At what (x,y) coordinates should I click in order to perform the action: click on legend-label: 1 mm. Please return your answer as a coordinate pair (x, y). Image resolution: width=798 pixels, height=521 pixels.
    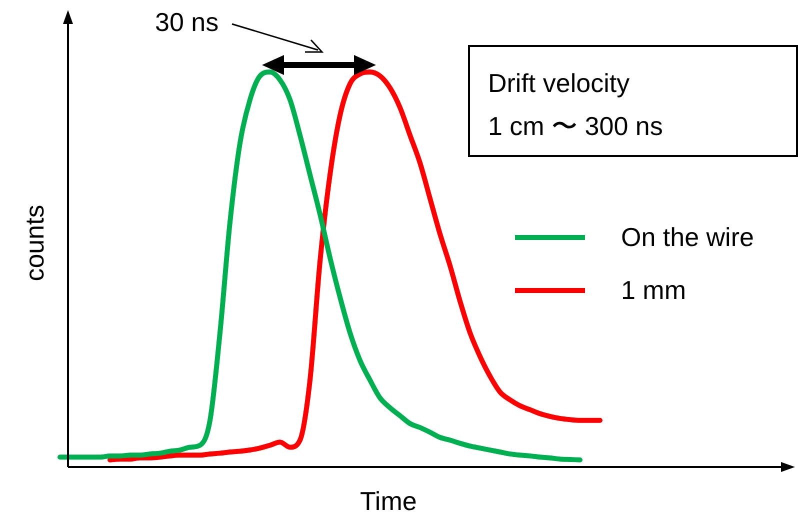
    Looking at the image, I should click on (653, 290).